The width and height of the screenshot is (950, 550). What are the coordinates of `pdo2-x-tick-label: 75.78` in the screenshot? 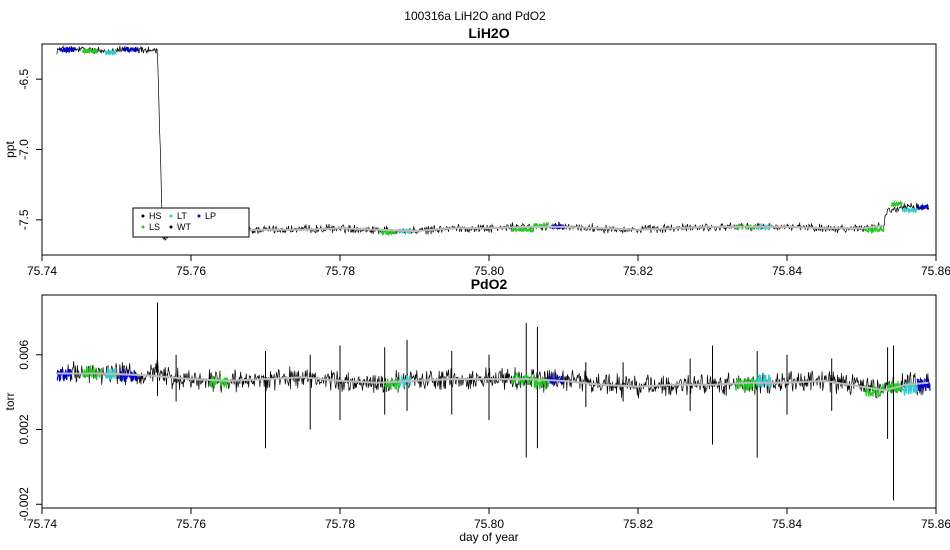 It's located at (340, 524).